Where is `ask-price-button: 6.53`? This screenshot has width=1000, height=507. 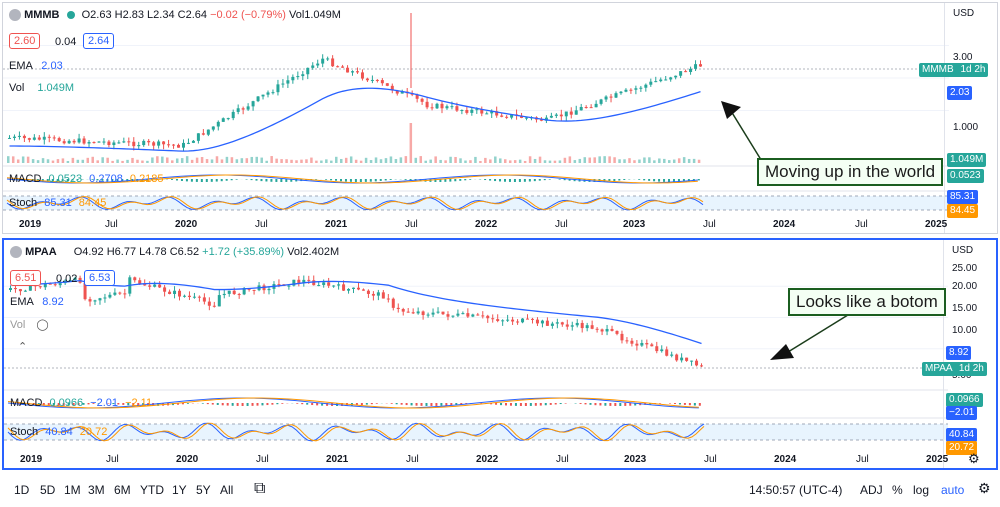
ask-price-button: 6.53 is located at coordinates (100, 278).